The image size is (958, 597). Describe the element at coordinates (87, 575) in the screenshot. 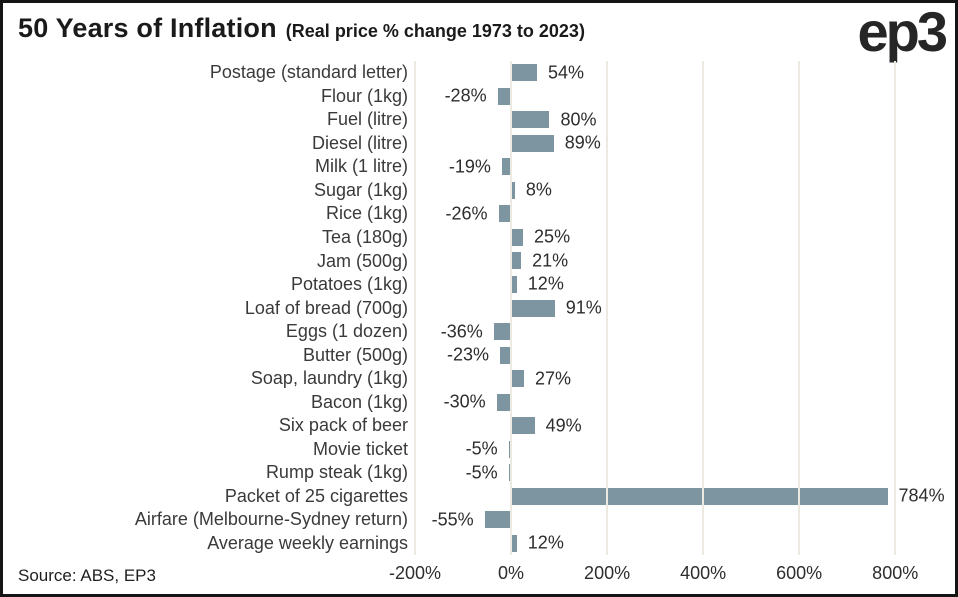

I see `source-note: Source: ABS, EP3` at that location.